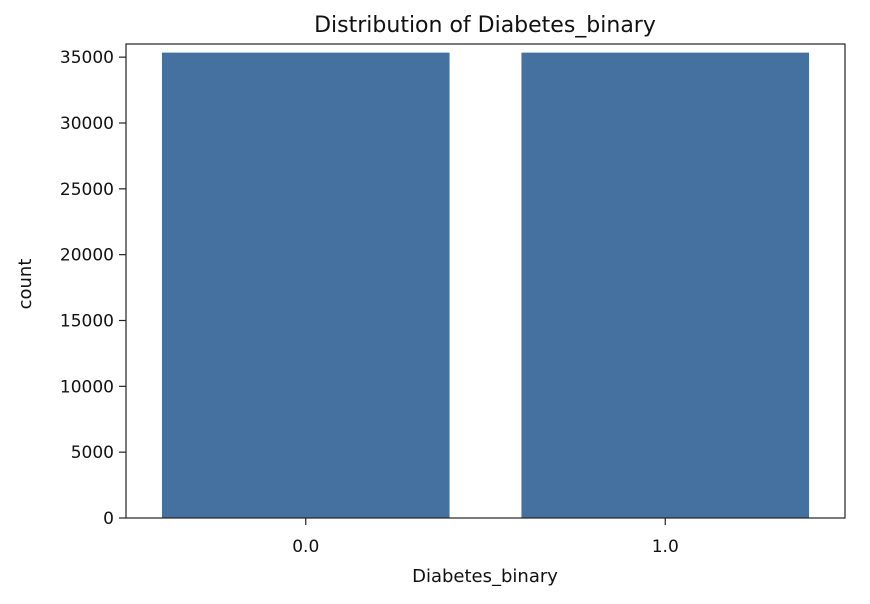  I want to click on y-tick-label: 5000, so click(92, 453).